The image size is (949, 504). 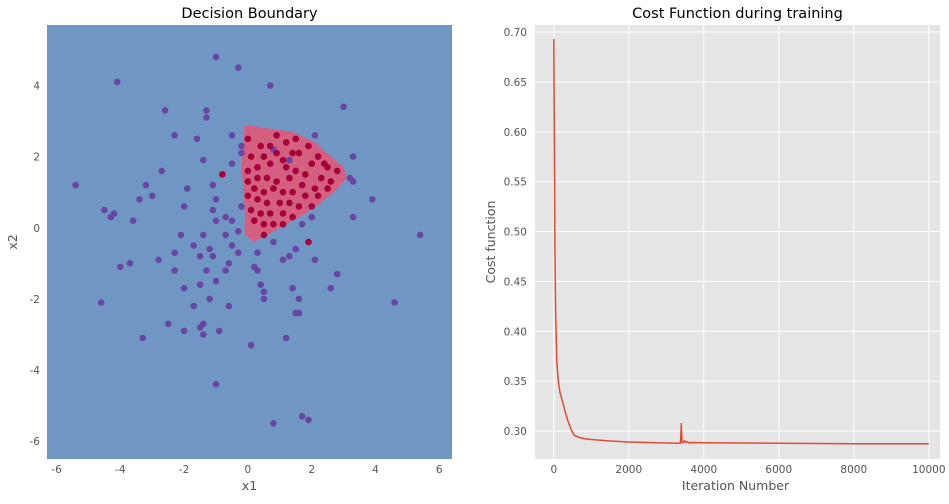 What do you see at coordinates (928, 470) in the screenshot?
I see `x-tick-label: 10000` at bounding box center [928, 470].